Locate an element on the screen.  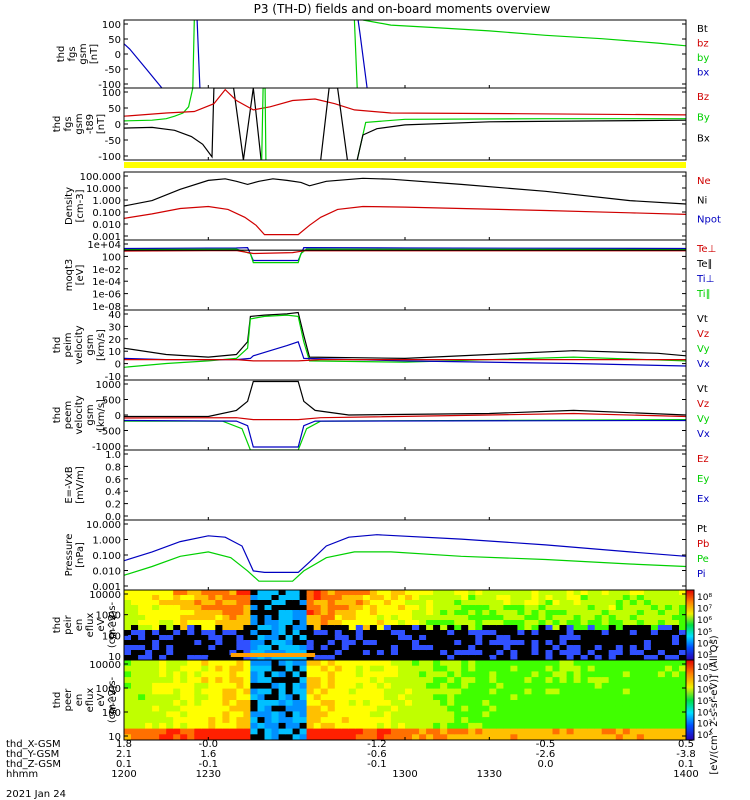
colorbar-tick-label: 10² is located at coordinates (704, 736).